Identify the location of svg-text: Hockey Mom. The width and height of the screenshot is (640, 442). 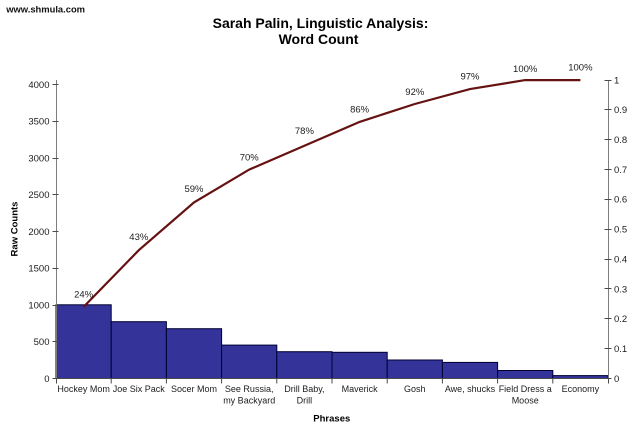
(83, 389).